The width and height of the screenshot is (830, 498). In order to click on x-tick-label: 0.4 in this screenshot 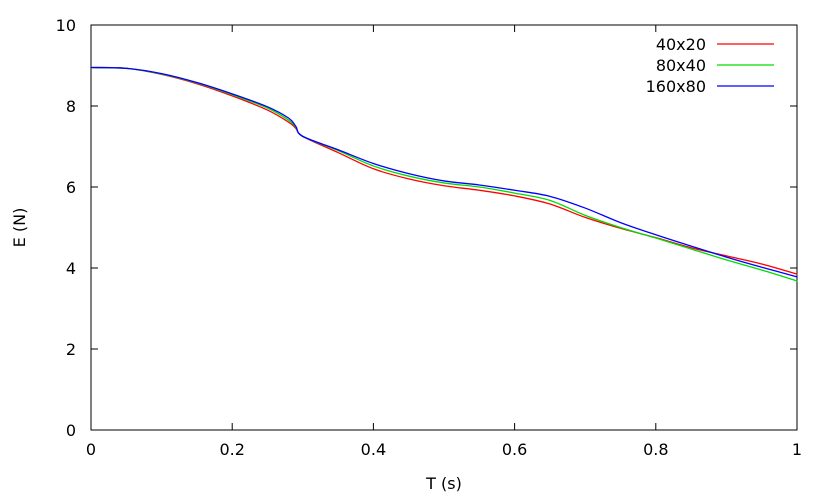, I will do `click(373, 449)`.